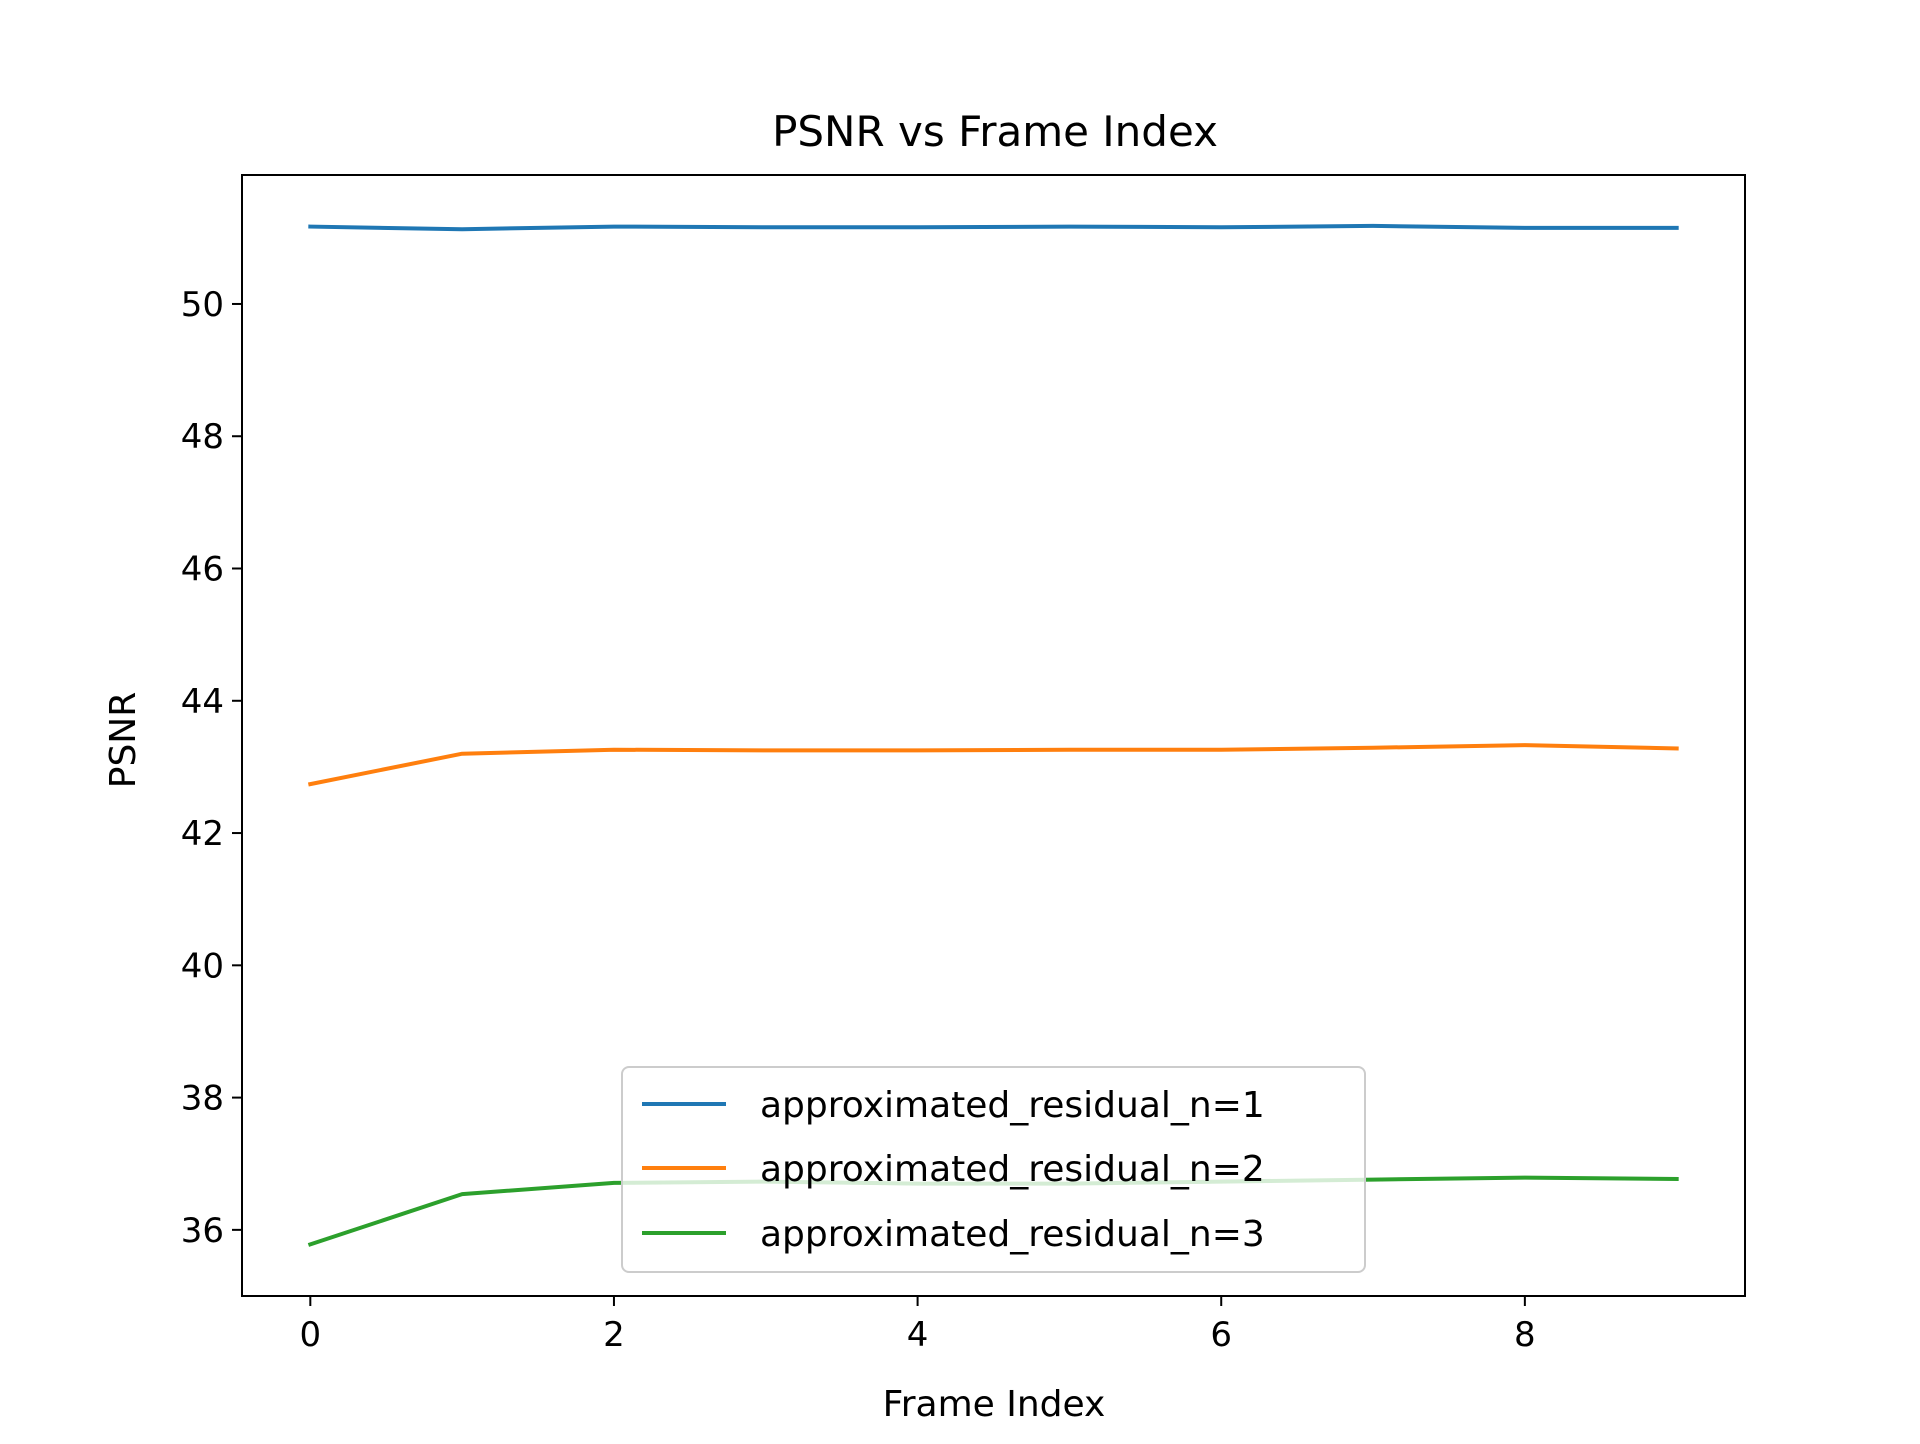  What do you see at coordinates (202, 1099) in the screenshot?
I see `y-tick-label: 38` at bounding box center [202, 1099].